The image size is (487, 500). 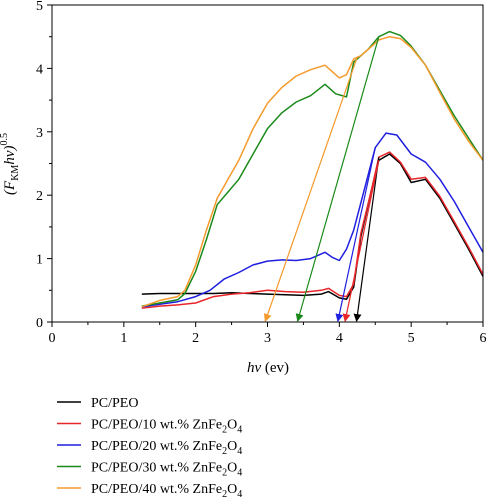 What do you see at coordinates (166, 427) in the screenshot?
I see `legend-label-1: PC/PEO/10 wt.% ZnFe2O4` at bounding box center [166, 427].